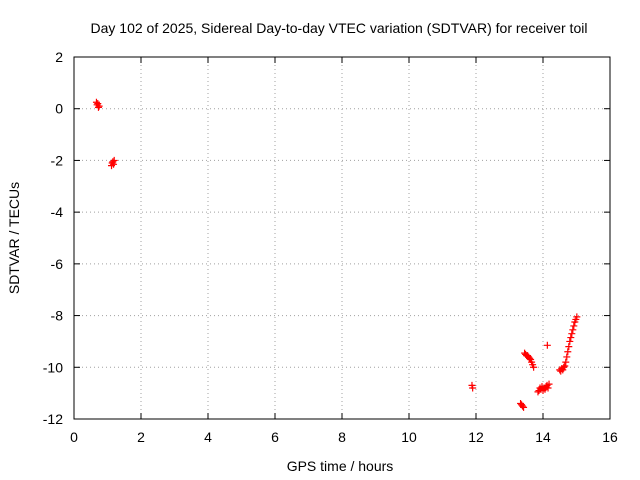 The height and width of the screenshot is (480, 640). I want to click on x-tick-label: 10, so click(409, 437).